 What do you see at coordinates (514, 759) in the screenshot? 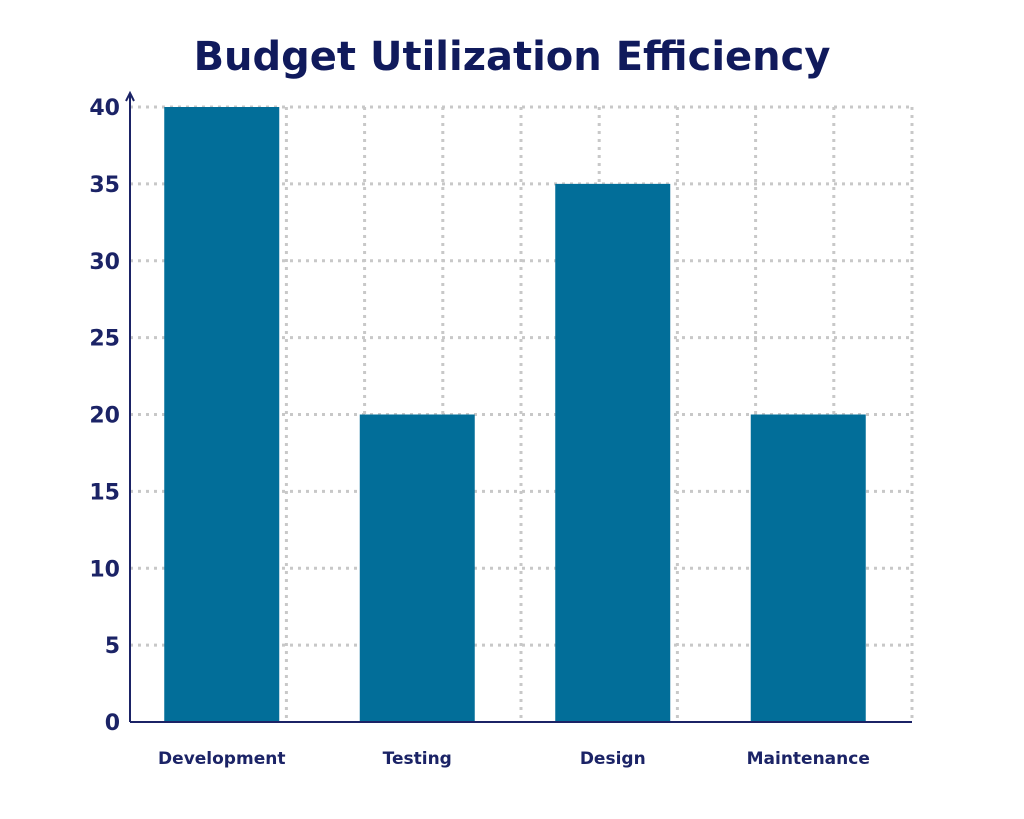
I see `x-tick-labels: Development Testing Design Maintenance` at bounding box center [514, 759].